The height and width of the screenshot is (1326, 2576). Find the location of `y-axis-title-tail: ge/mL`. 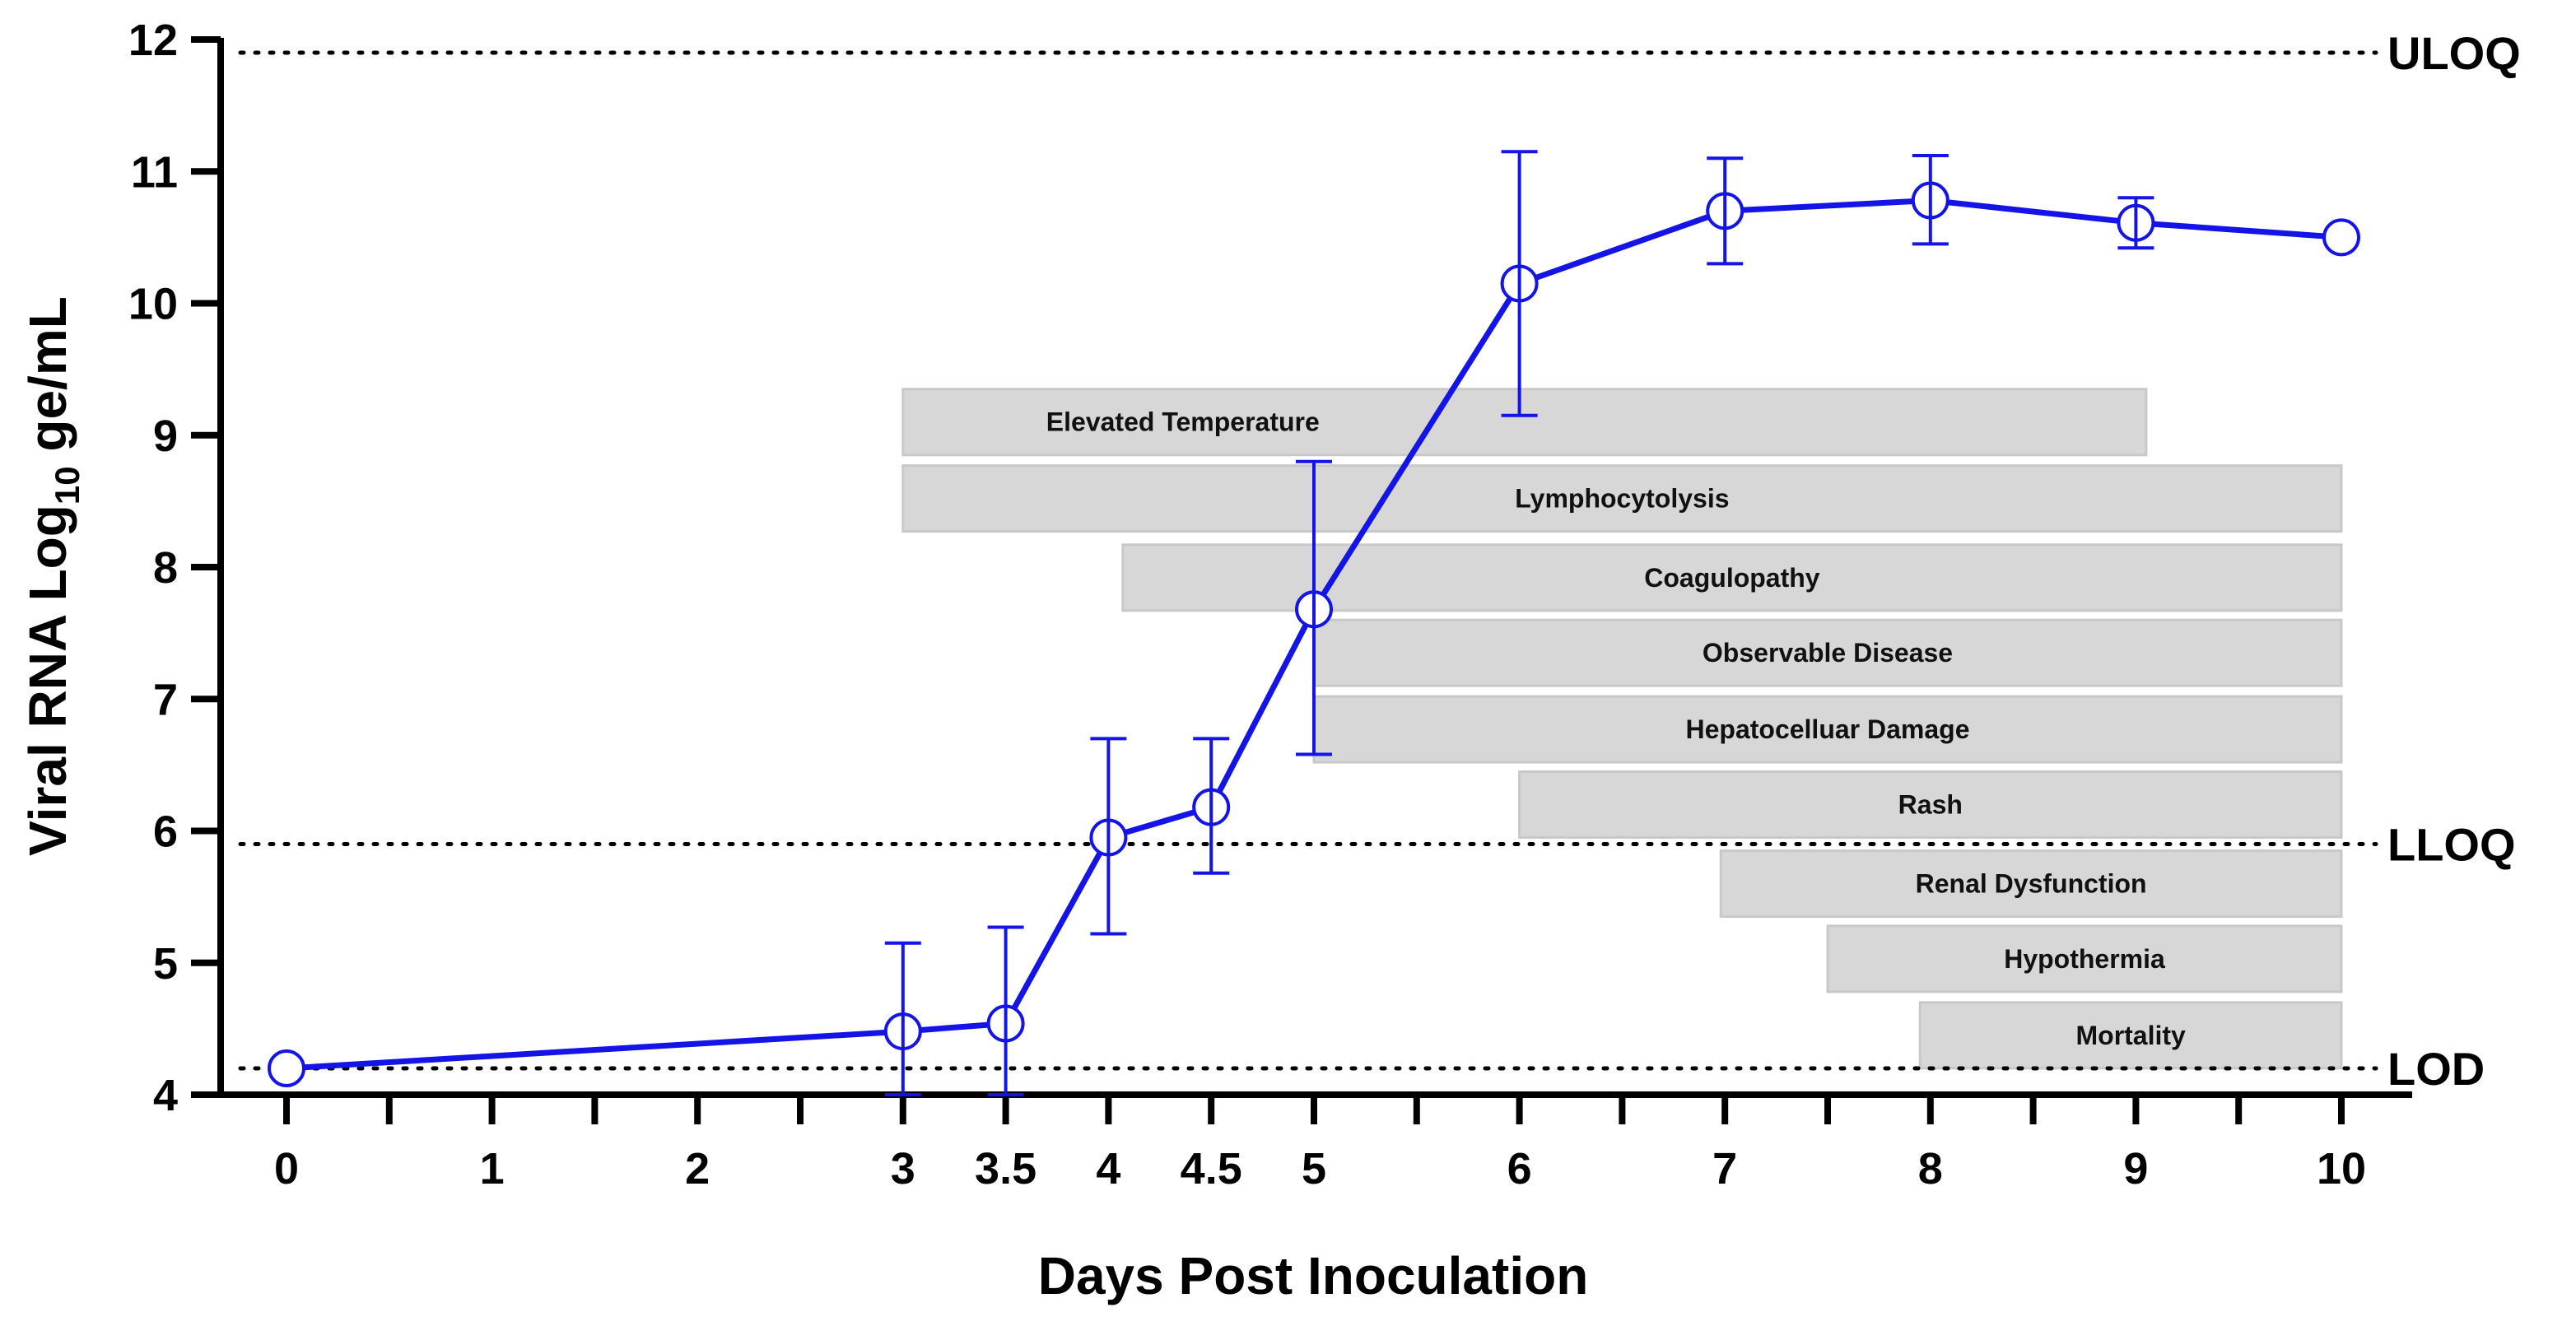

y-axis-title-tail: ge/mL is located at coordinates (47, 381).